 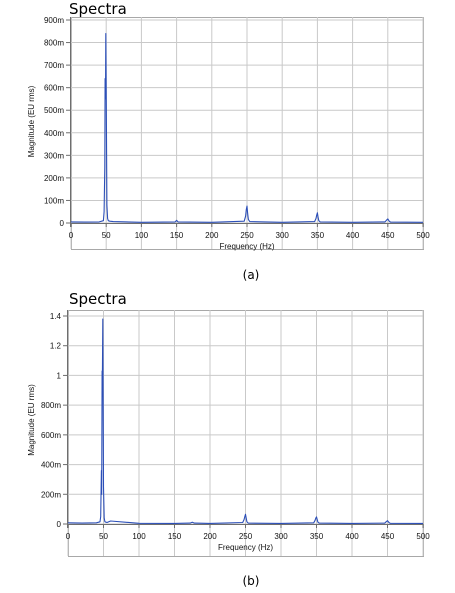 What do you see at coordinates (54, 20) in the screenshot?
I see `y-tick-label: 900m` at bounding box center [54, 20].